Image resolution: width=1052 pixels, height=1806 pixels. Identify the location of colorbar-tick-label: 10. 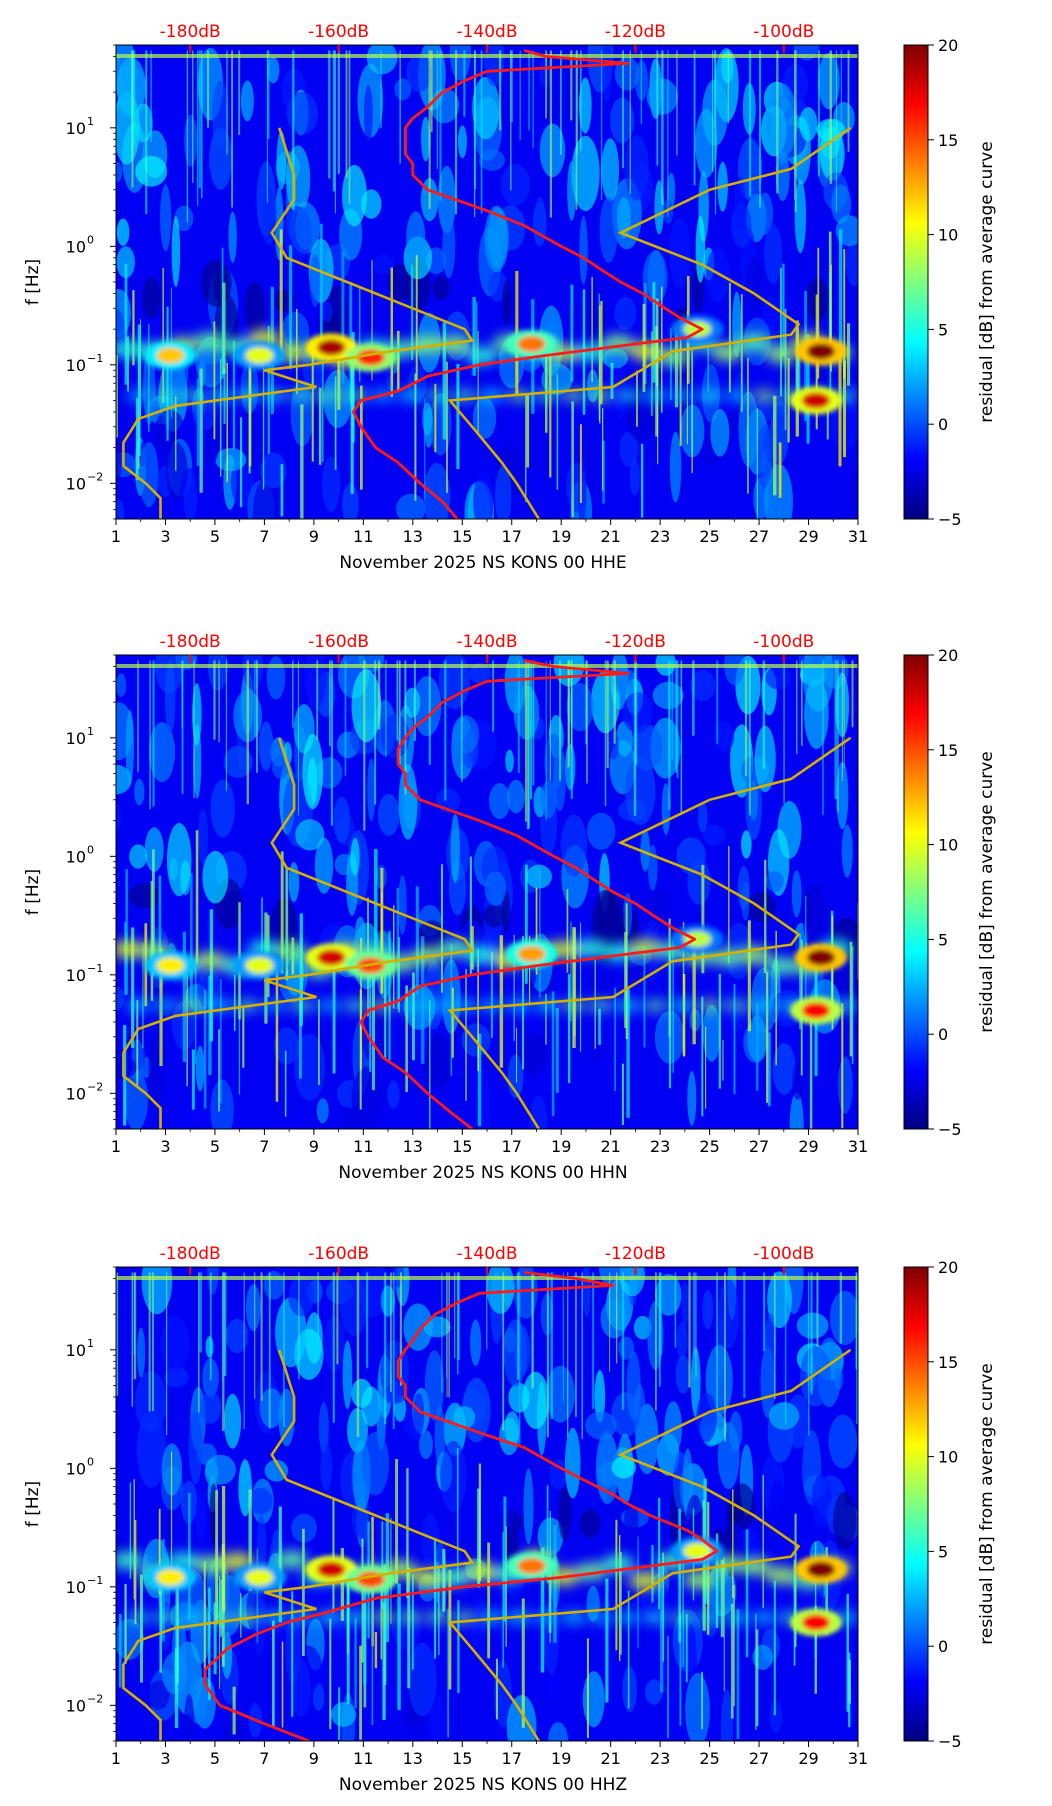
(948, 845).